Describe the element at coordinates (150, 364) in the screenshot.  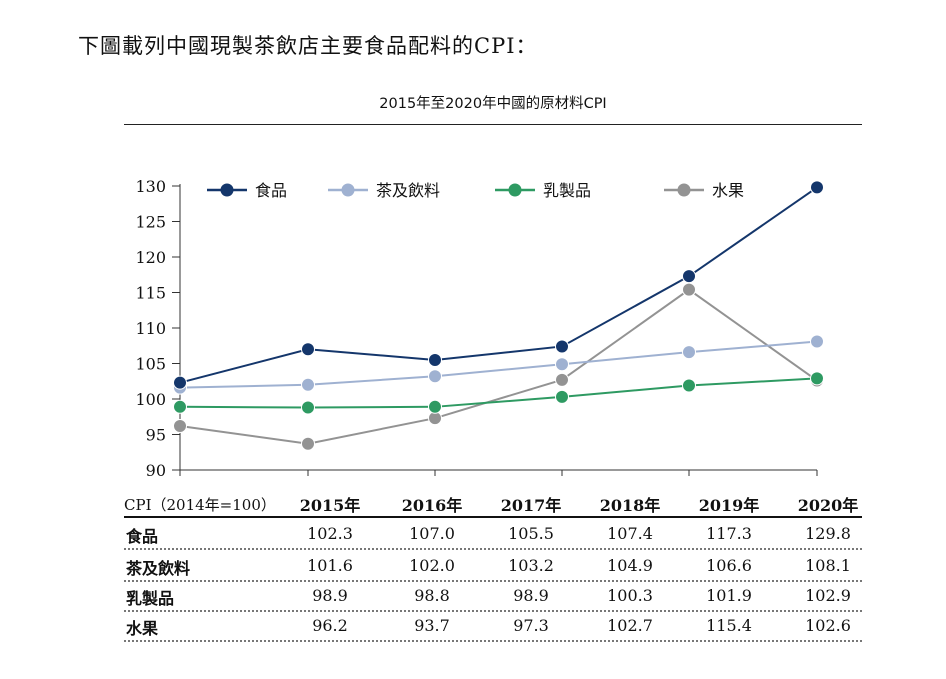
I see `y-tick-label: 105` at that location.